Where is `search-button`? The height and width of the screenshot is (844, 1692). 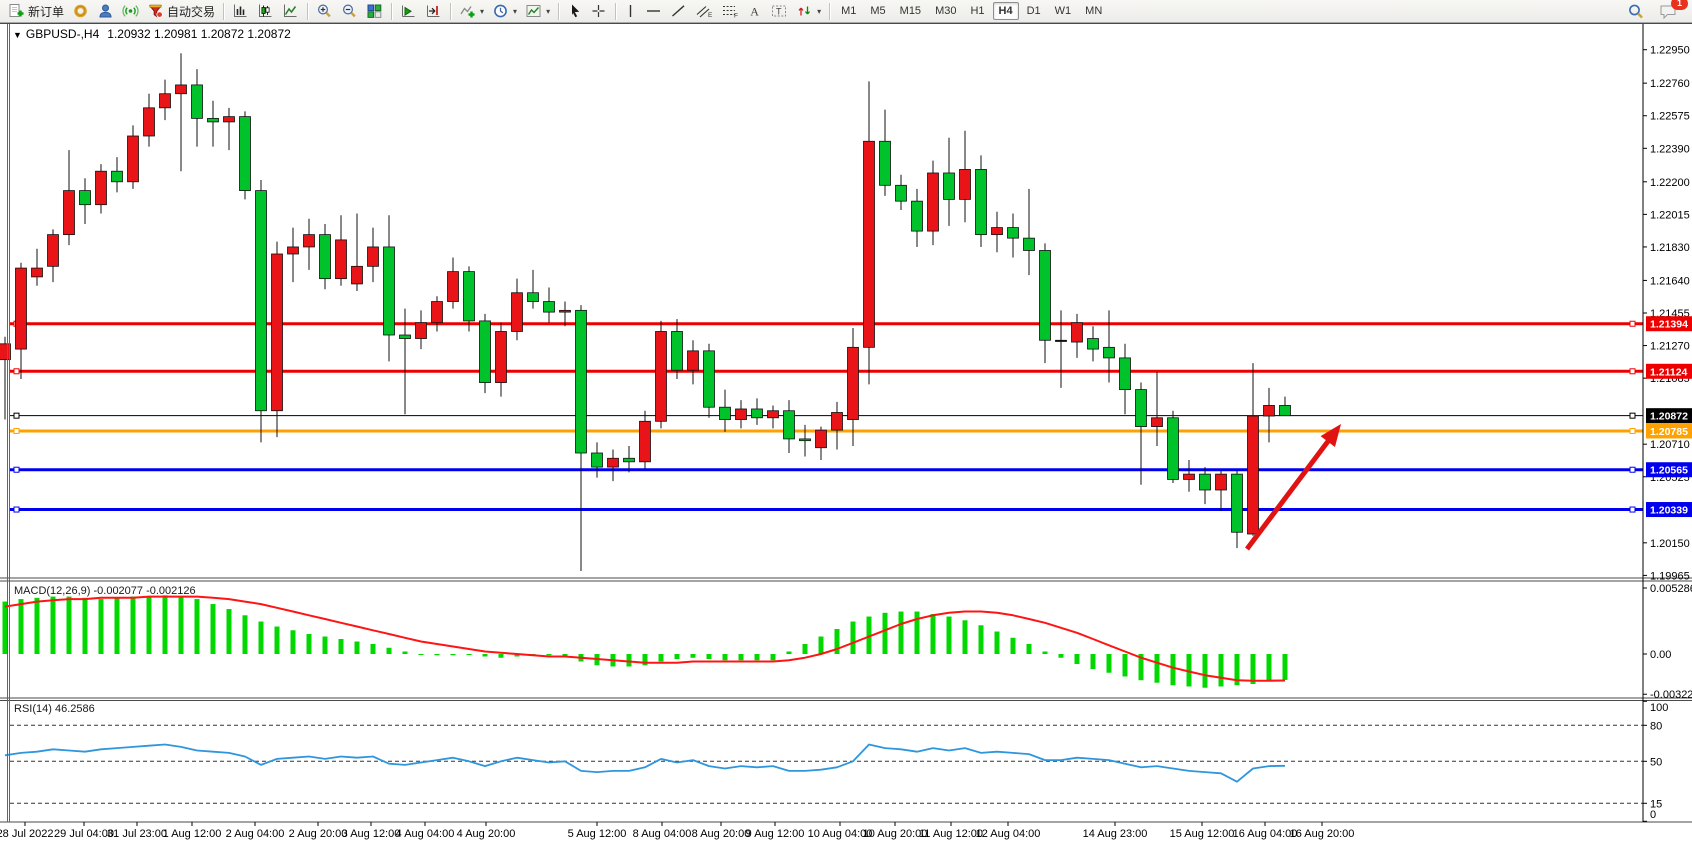
search-button is located at coordinates (1636, 11).